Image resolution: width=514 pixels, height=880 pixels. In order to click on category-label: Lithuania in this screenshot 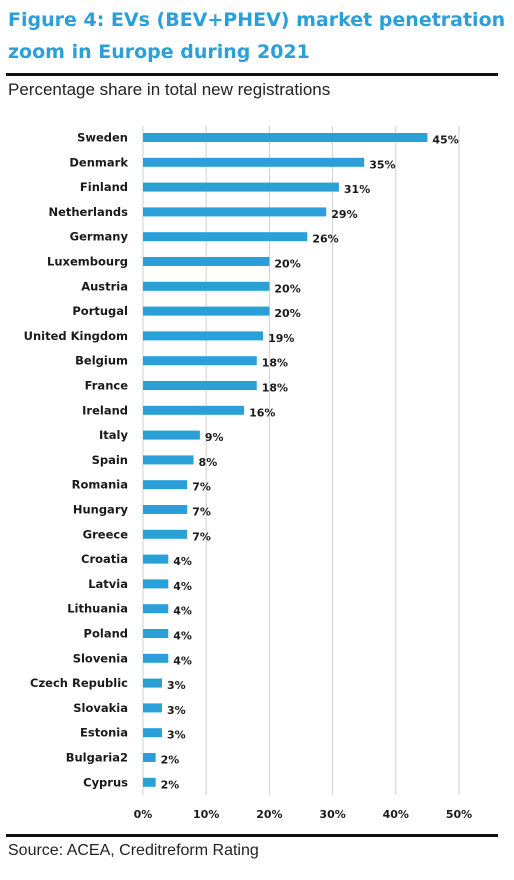, I will do `click(97, 609)`.